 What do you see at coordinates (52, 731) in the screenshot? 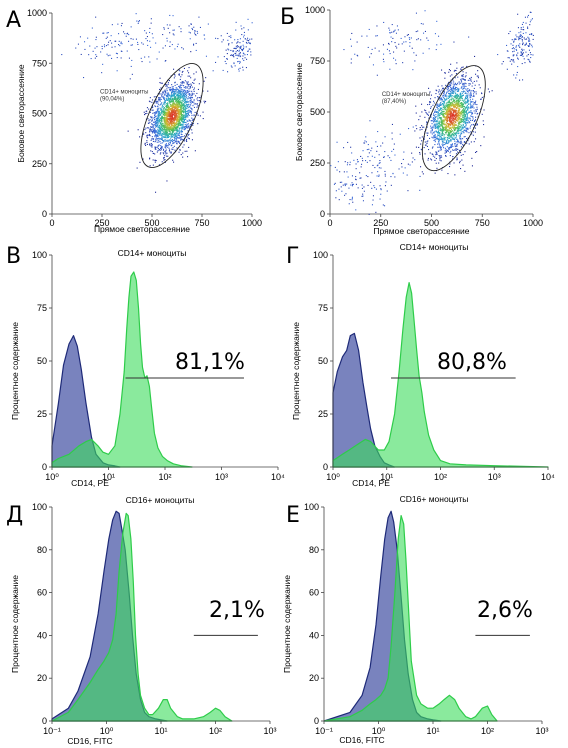
I see `x-tick-label: 10⁻¹` at bounding box center [52, 731].